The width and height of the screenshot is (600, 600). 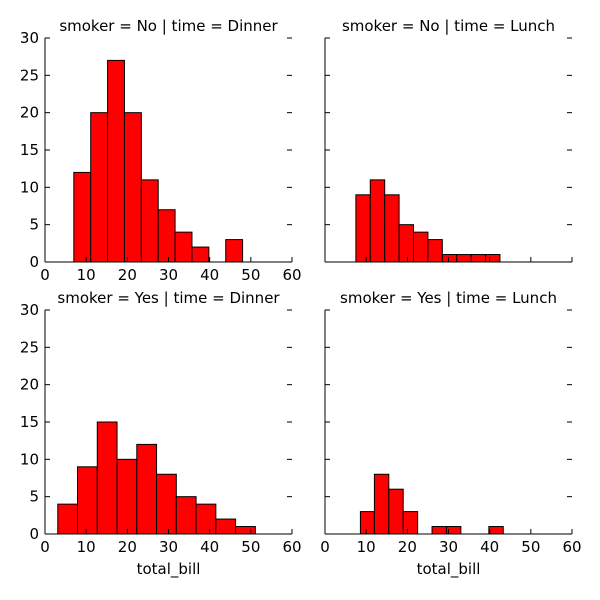 I want to click on panel-title: smoker = No | time = Dinner, so click(x=168, y=26).